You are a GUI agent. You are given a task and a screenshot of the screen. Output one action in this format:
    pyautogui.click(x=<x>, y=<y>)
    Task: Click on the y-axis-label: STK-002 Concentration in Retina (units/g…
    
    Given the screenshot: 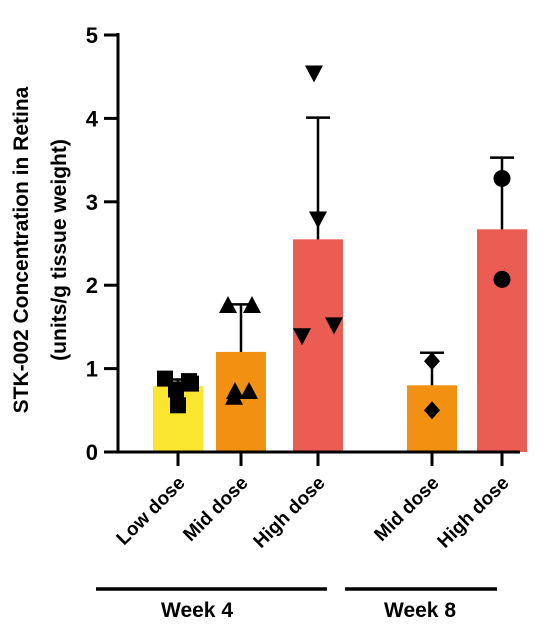 What is the action you would take?
    pyautogui.click(x=40, y=249)
    